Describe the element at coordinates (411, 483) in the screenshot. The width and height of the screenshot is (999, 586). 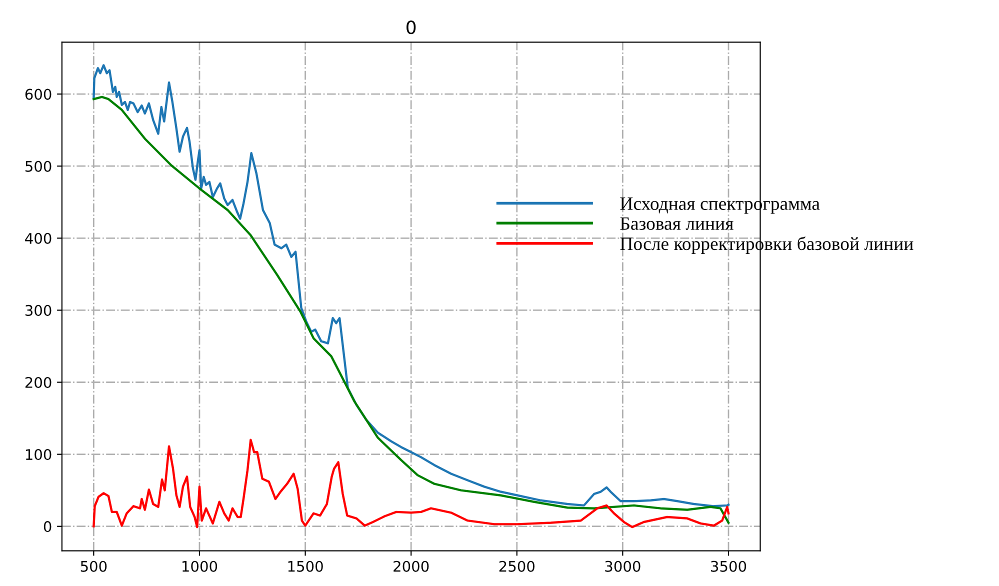
I see `line-series` at that location.